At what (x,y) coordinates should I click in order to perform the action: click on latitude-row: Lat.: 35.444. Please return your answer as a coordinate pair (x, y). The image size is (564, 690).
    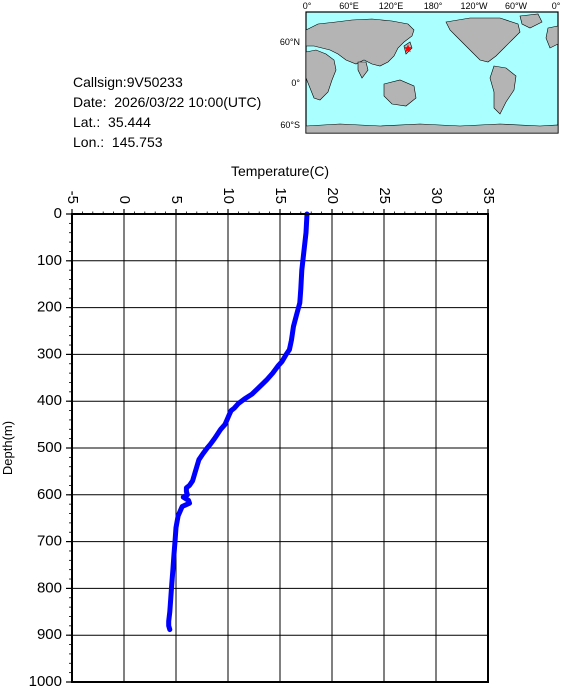
    Looking at the image, I should click on (167, 122).